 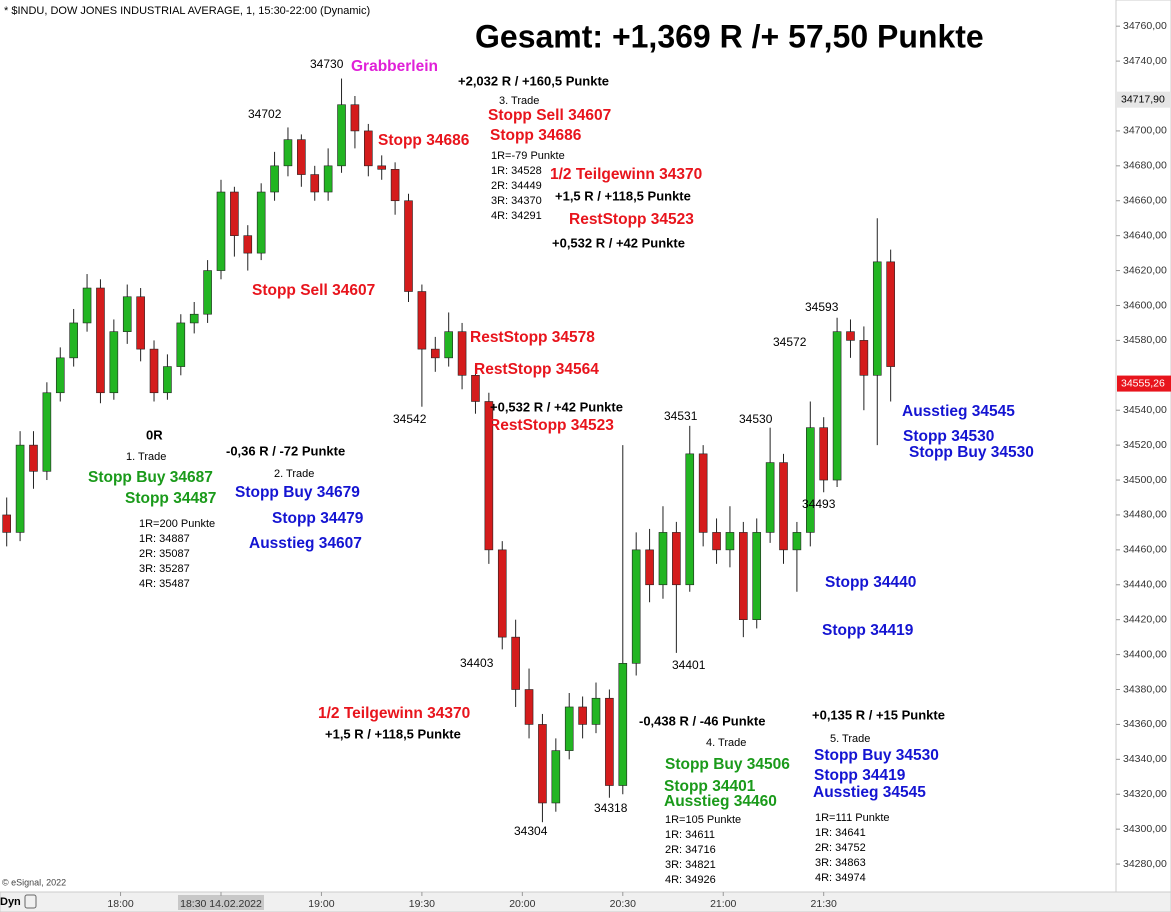 I want to click on lock-icon, so click(x=30, y=901).